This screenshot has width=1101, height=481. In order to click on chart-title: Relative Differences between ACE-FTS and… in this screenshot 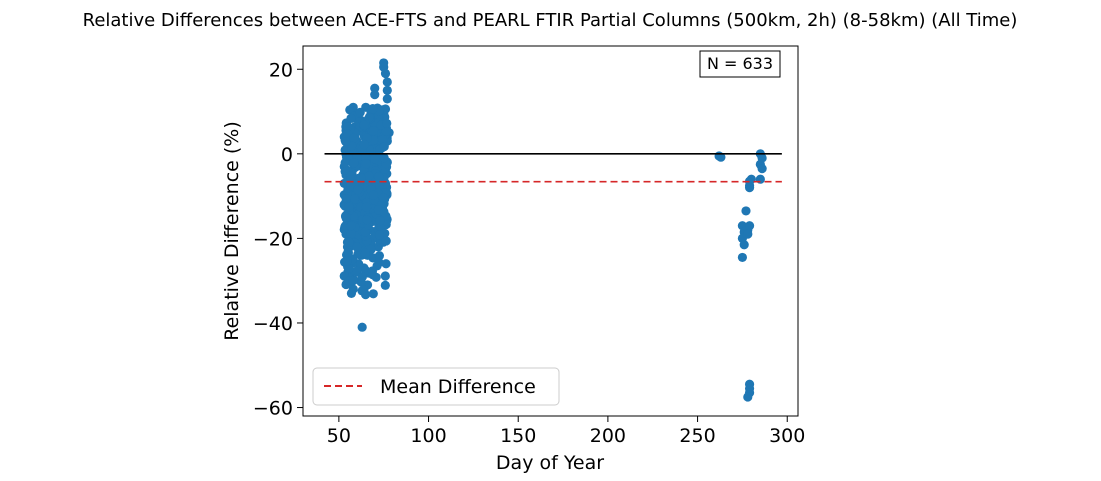, I will do `click(550, 20)`.